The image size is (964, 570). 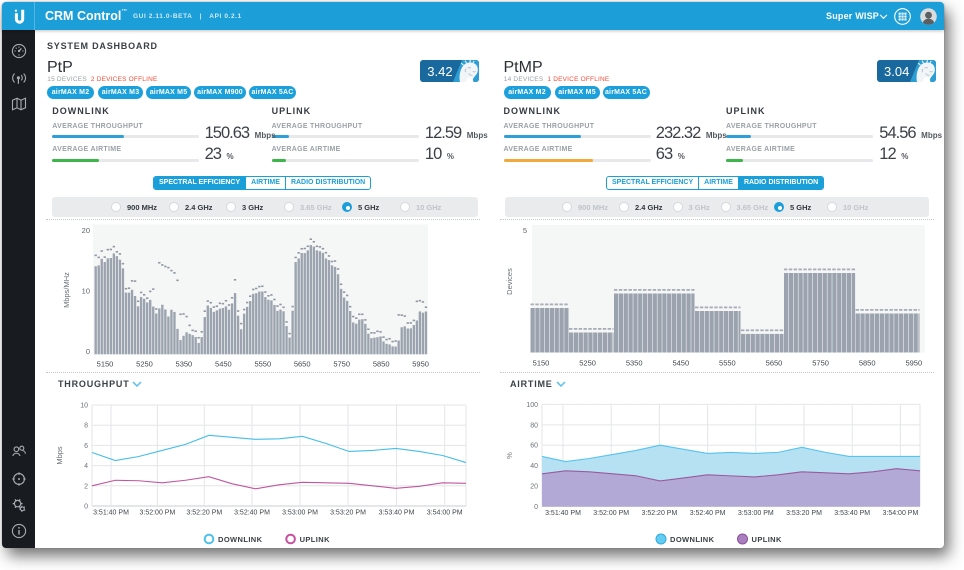 What do you see at coordinates (509, 281) in the screenshot?
I see `svg-text: Devices` at bounding box center [509, 281].